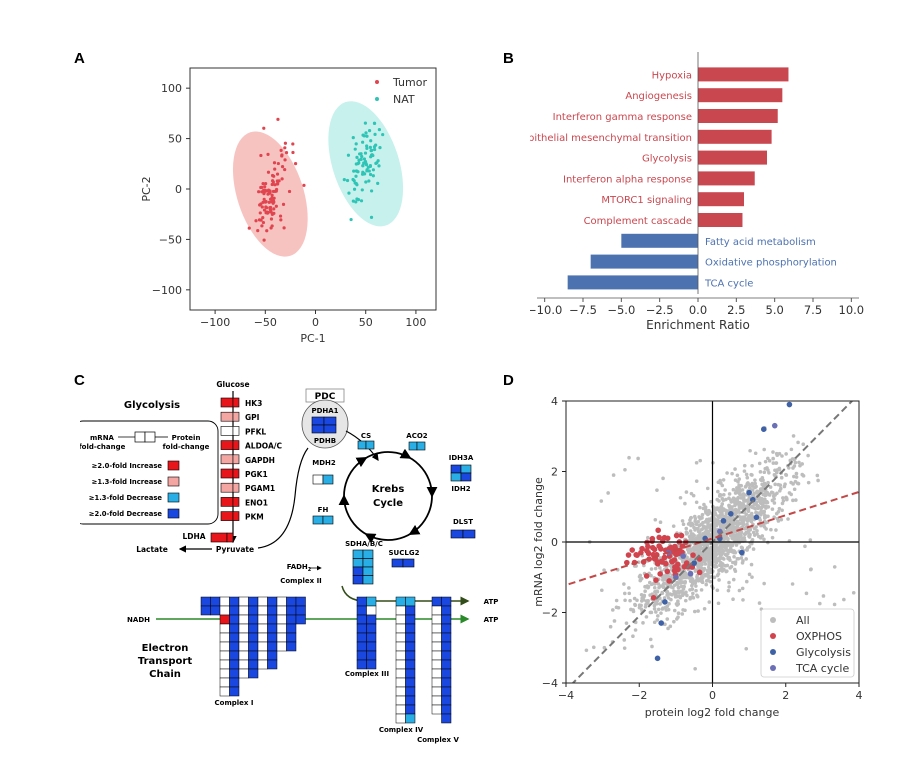  Describe the element at coordinates (366, 436) in the screenshot. I see `cs-label: CS` at that location.